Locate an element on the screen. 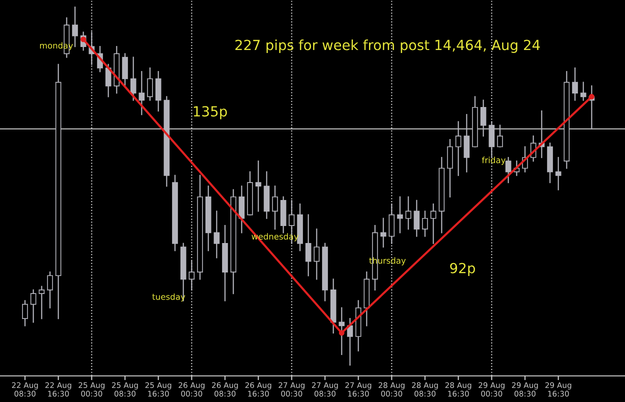 The image size is (625, 402). text: 227 pips for week from post 14,464, Aug 24 is located at coordinates (387, 46).